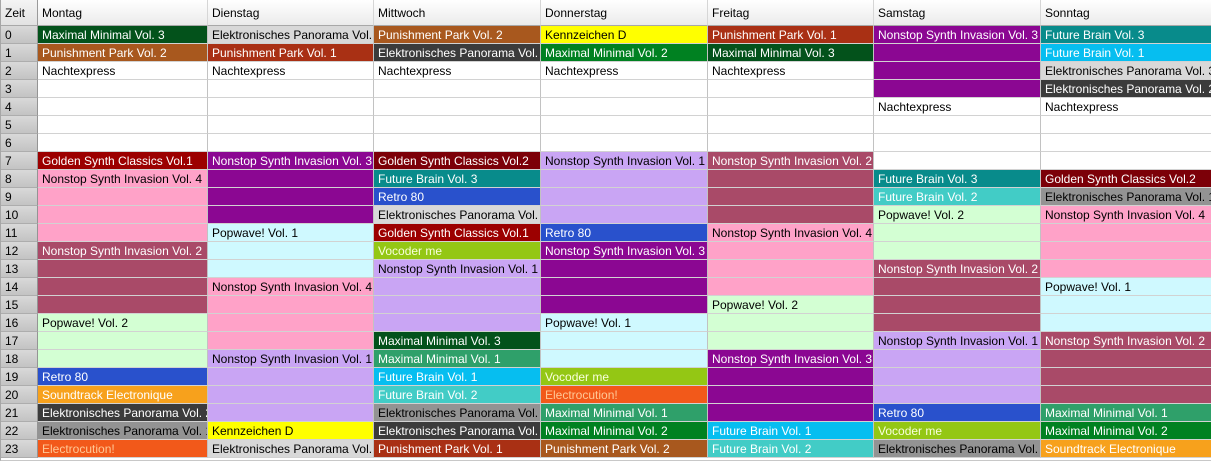 The width and height of the screenshot is (1212, 461). Describe the element at coordinates (1126, 179) in the screenshot. I see `event-cell: Golden Synth Classics Vol.2` at that location.